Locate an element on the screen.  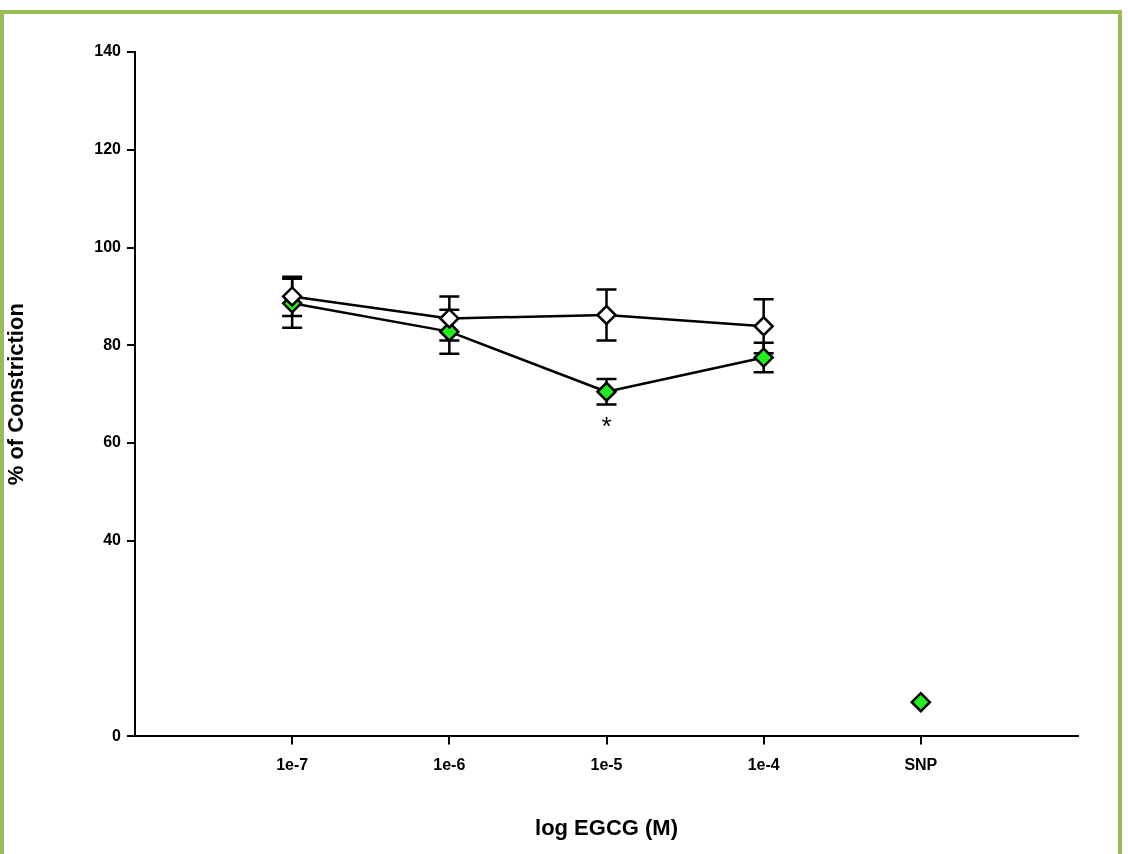
x-tick-label: 1e-5 is located at coordinates (606, 765).